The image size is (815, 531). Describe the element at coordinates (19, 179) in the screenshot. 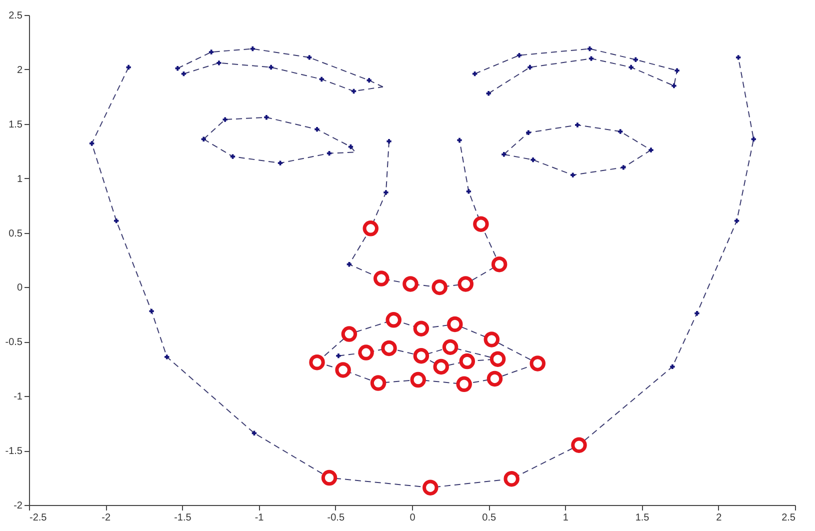

I see `y-tick-label: 1` at that location.